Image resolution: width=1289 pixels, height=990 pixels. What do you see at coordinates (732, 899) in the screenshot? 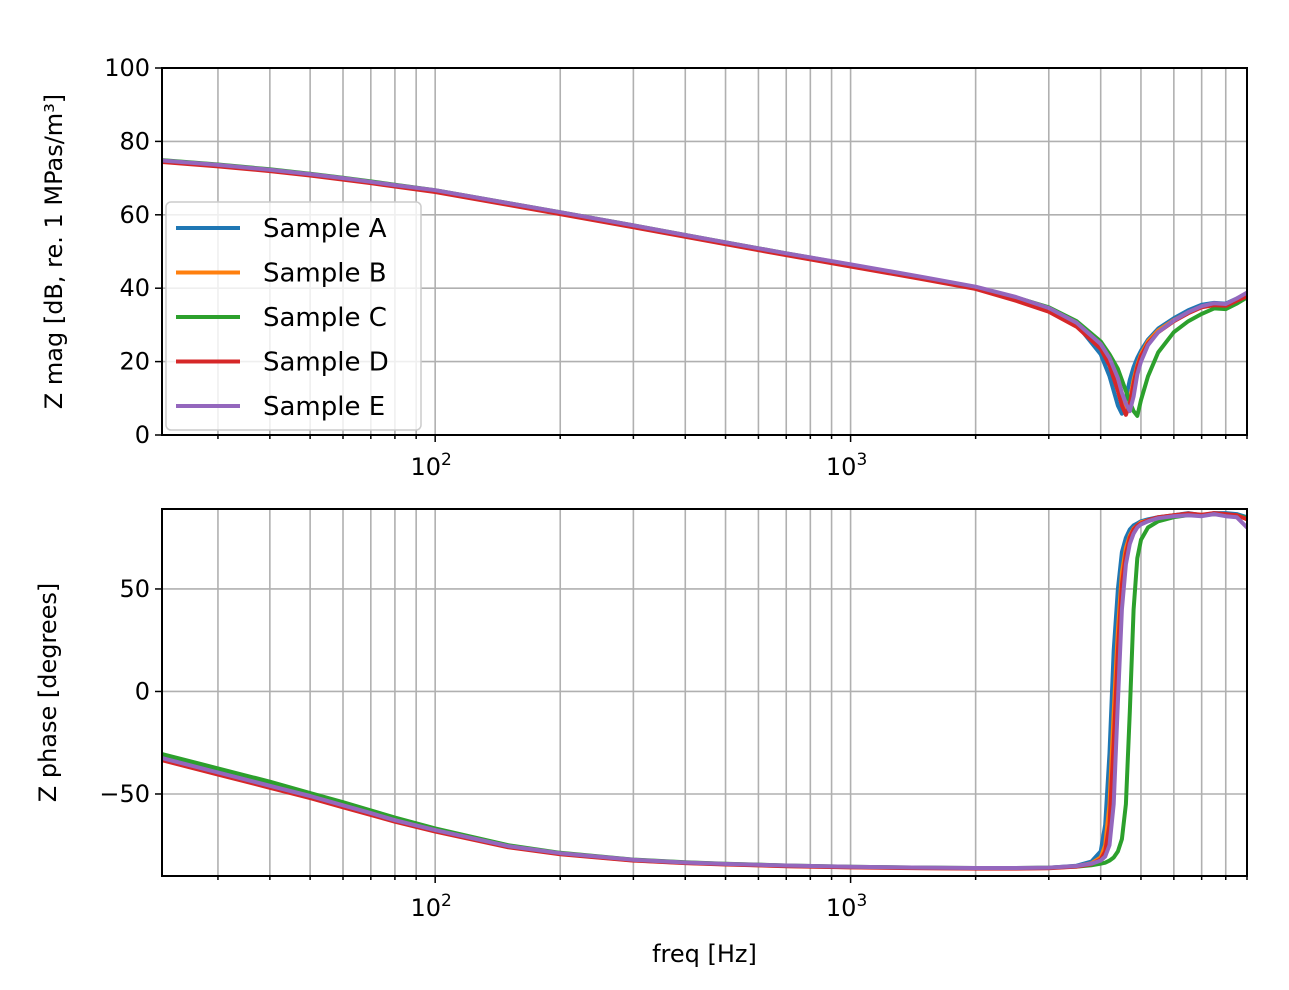
I see `phase-x-ticks: 10² 10³` at bounding box center [732, 899].